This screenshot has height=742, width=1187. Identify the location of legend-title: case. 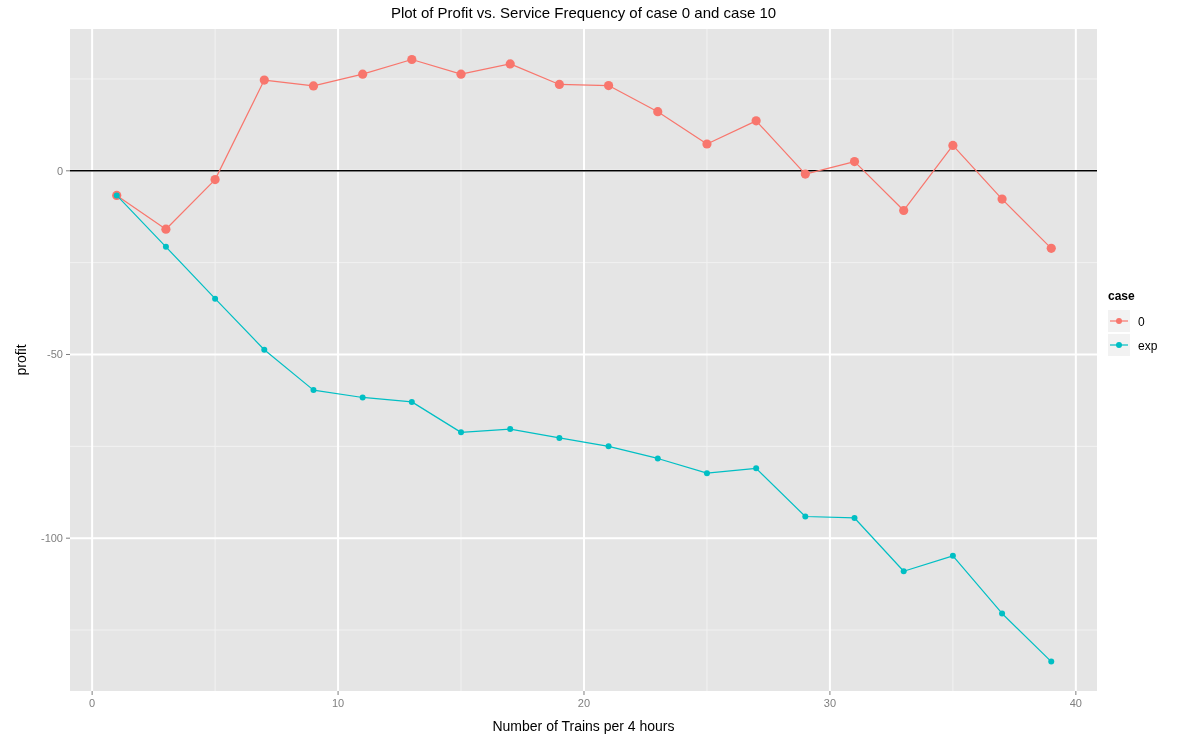
(1122, 296).